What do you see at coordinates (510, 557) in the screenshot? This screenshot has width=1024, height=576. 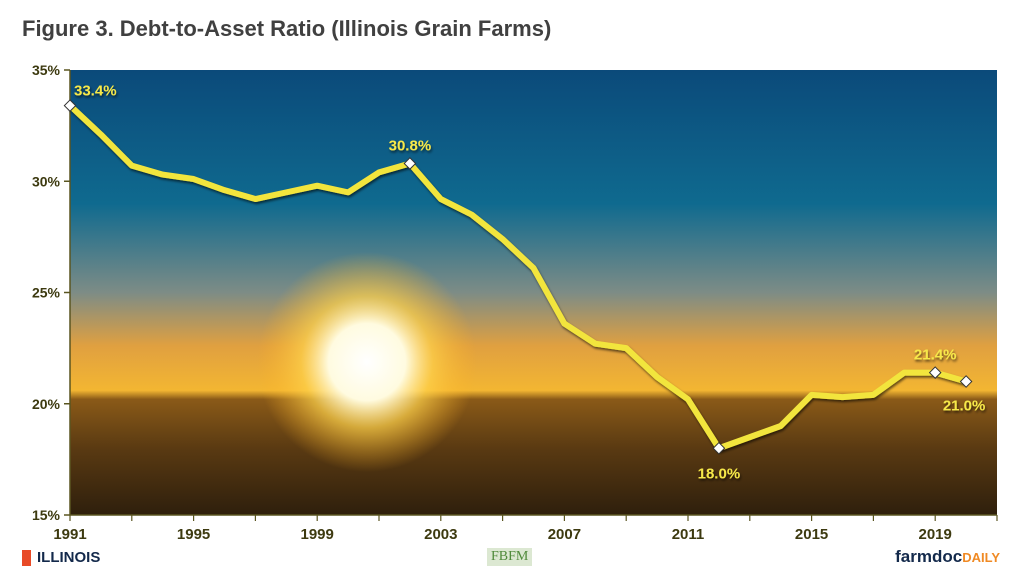 I see `fbfm-logo: FBFM` at bounding box center [510, 557].